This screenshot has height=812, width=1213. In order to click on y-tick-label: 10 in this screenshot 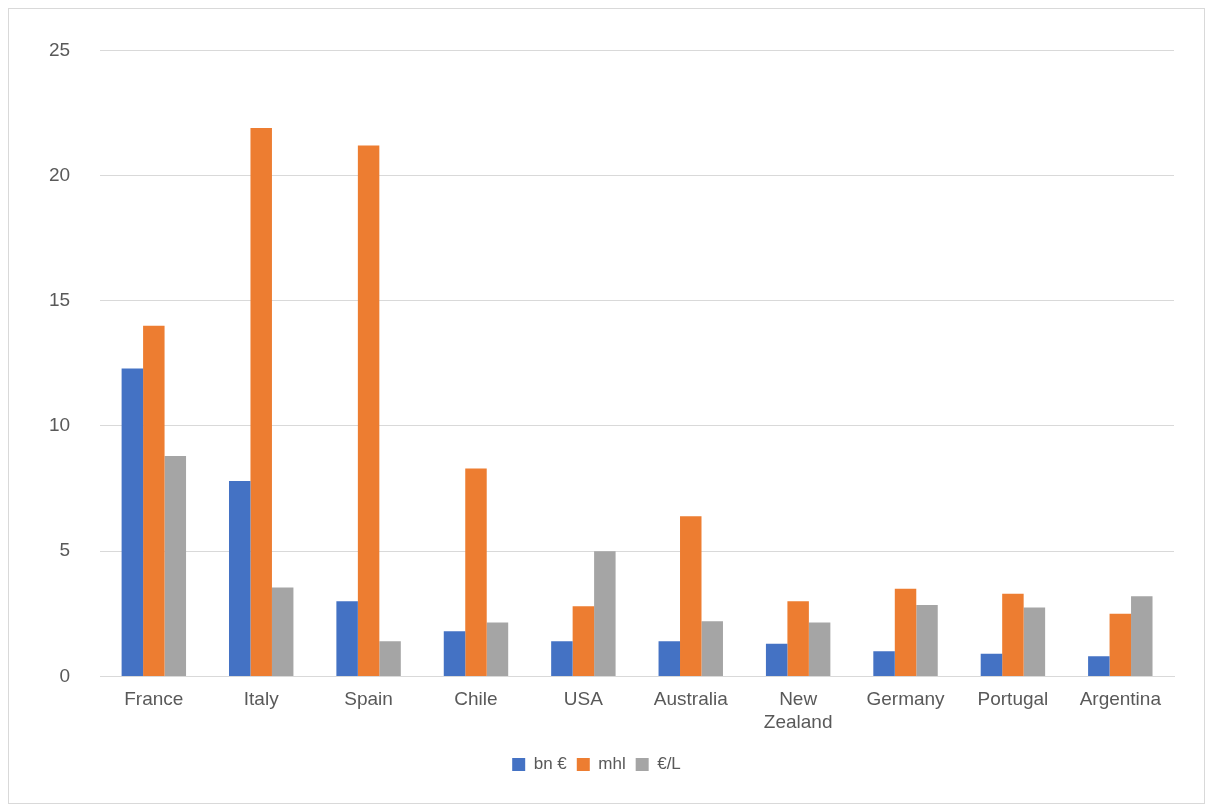, I will do `click(59, 425)`.